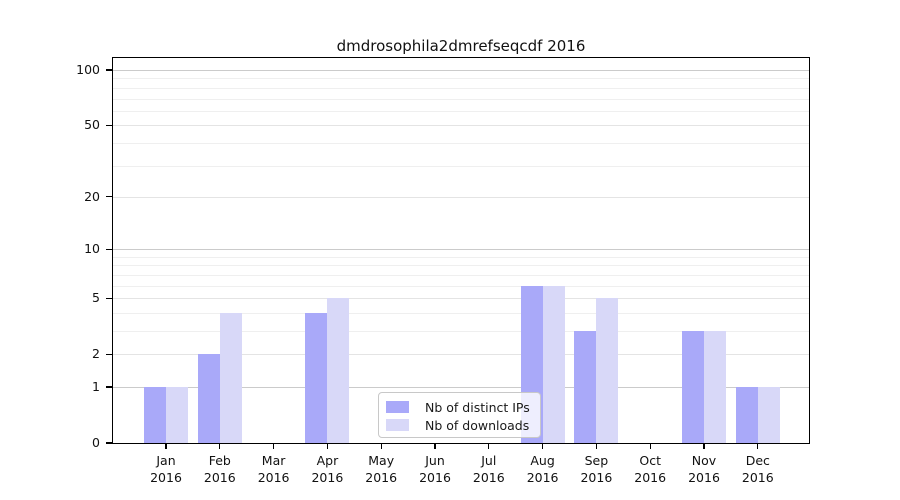  Describe the element at coordinates (96, 442) in the screenshot. I see `y-tick-label: 0` at that location.